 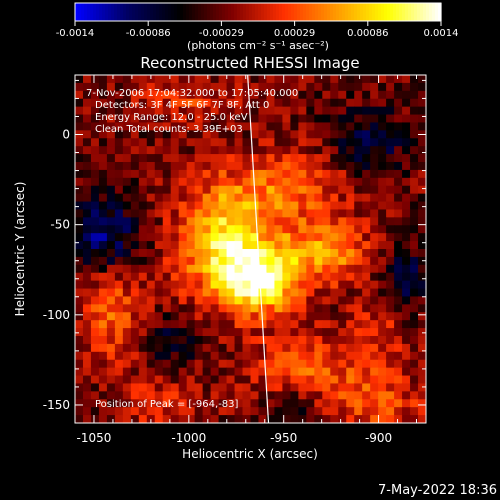 What do you see at coordinates (20, 249) in the screenshot?
I see `y-axis-label: Heliocentric Y (arcsec)` at bounding box center [20, 249].